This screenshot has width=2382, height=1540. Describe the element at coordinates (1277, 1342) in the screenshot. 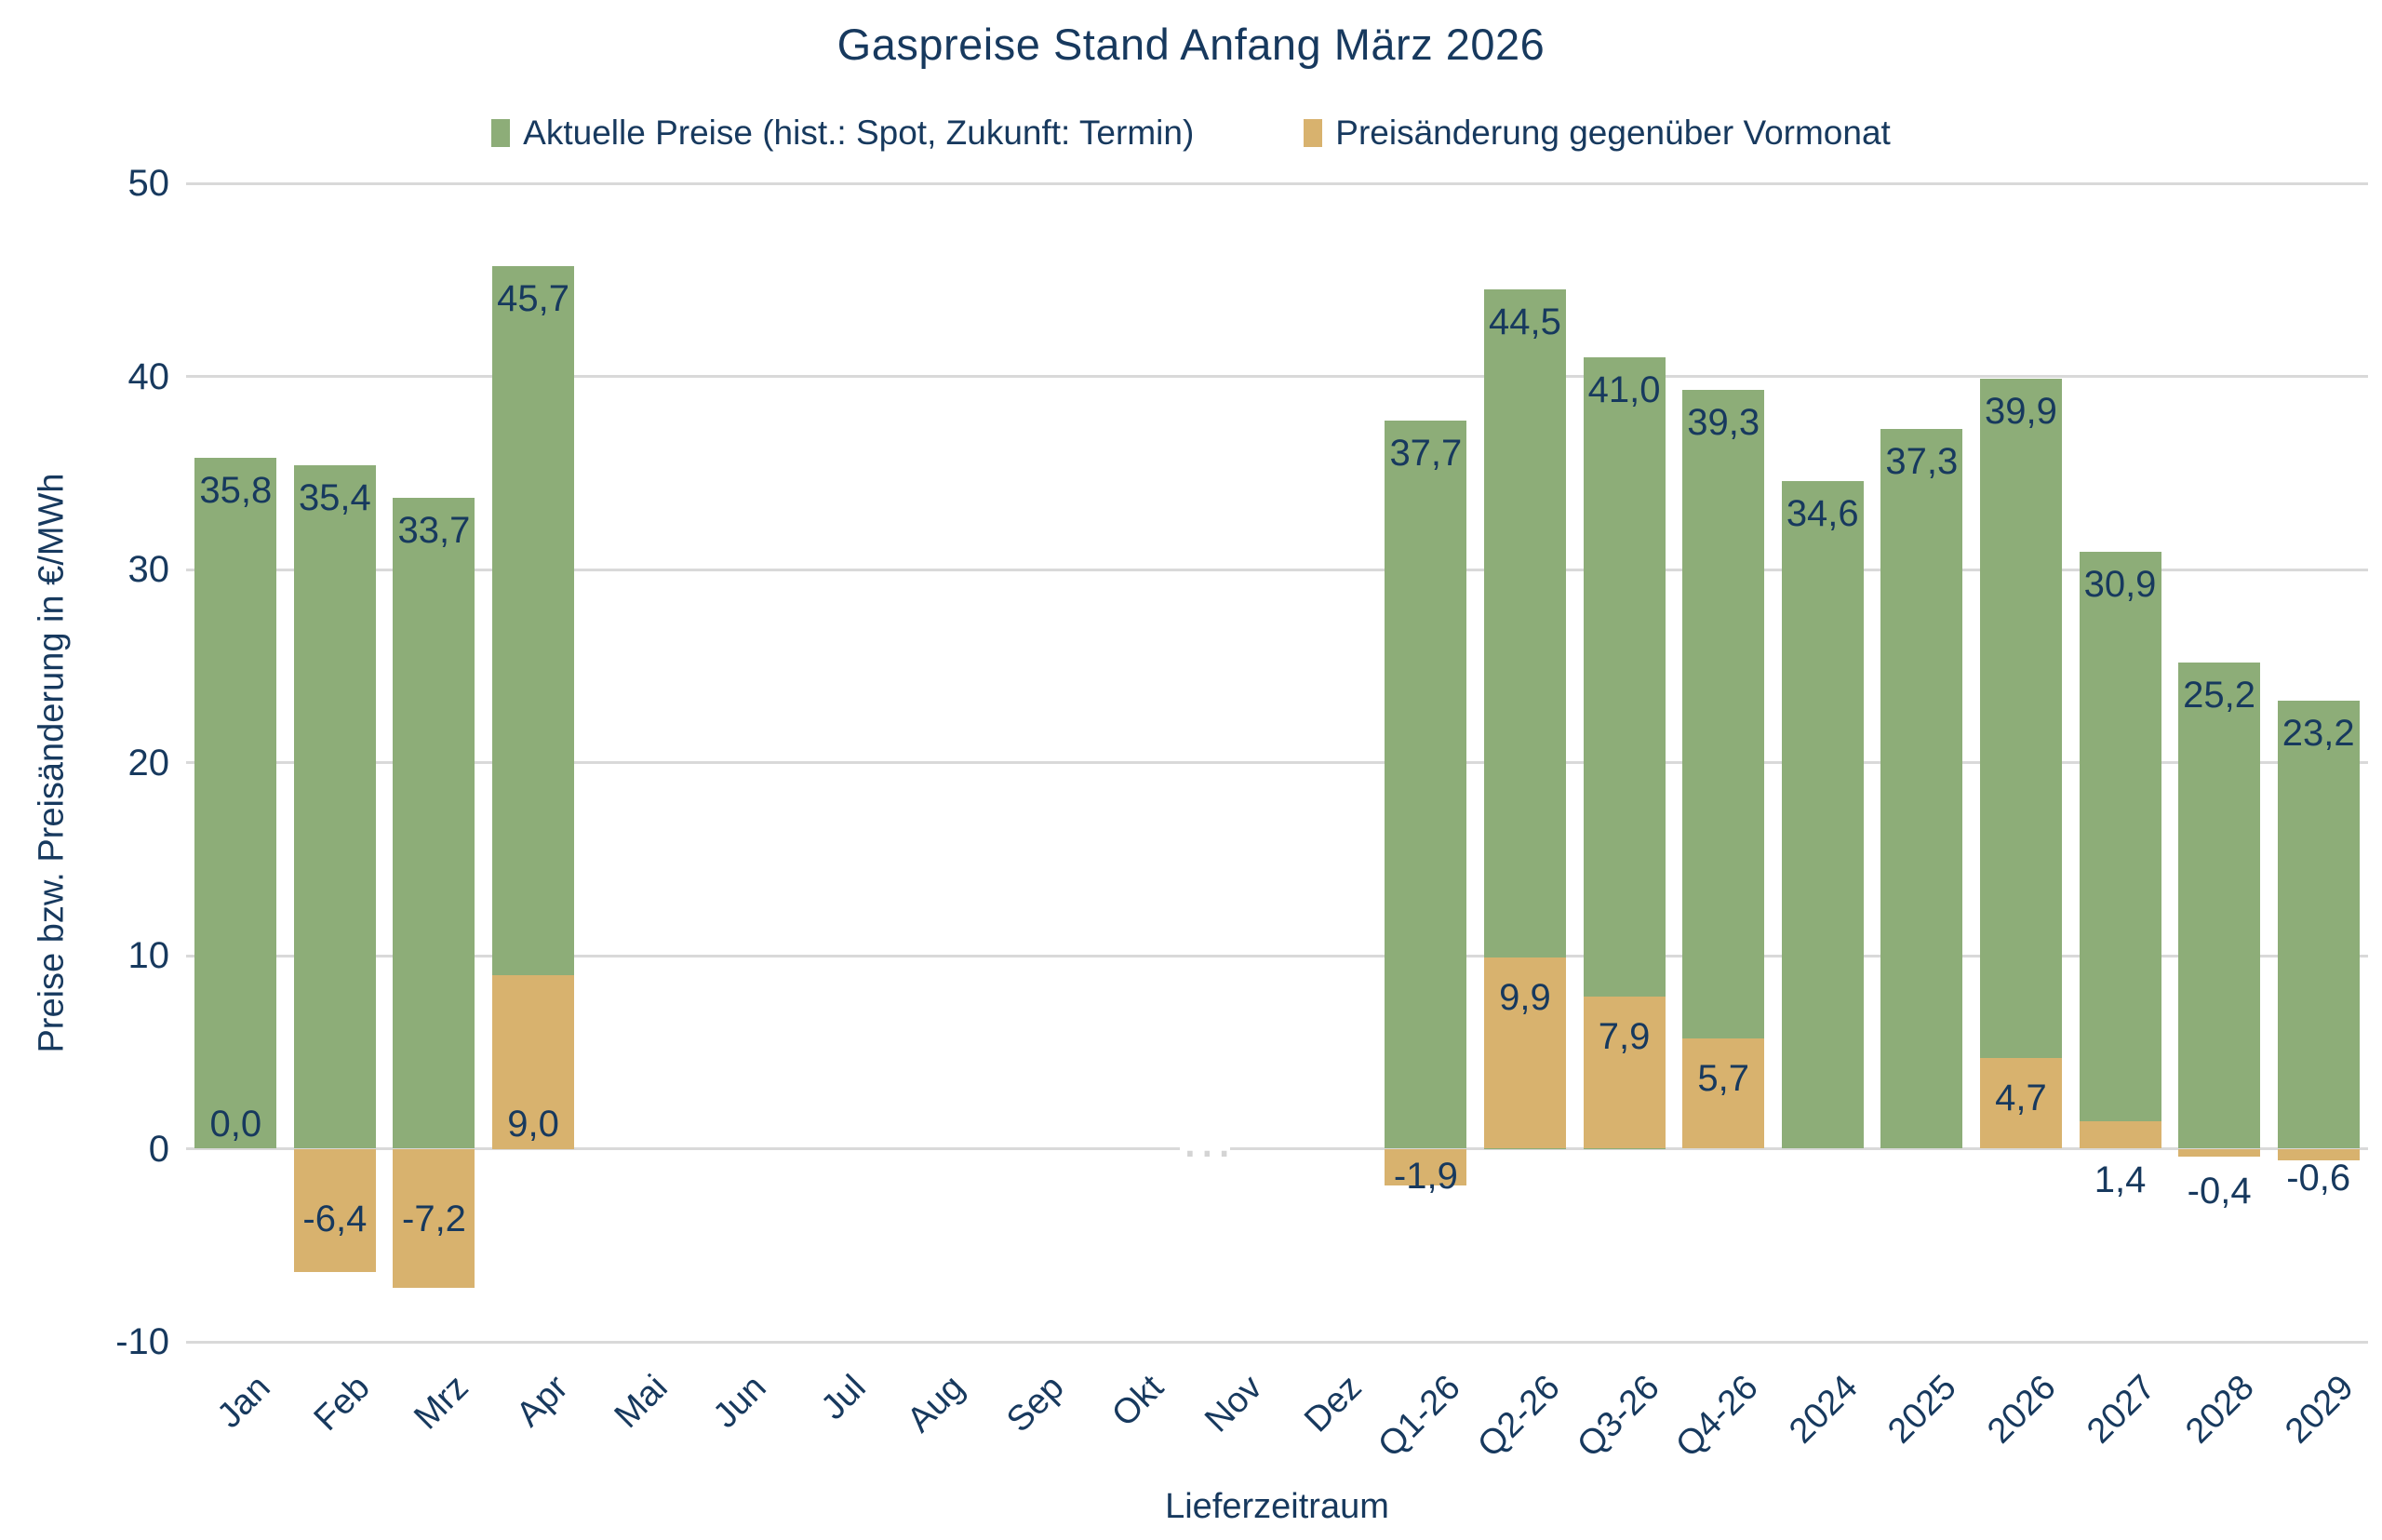

I see `gridline--10` at that location.